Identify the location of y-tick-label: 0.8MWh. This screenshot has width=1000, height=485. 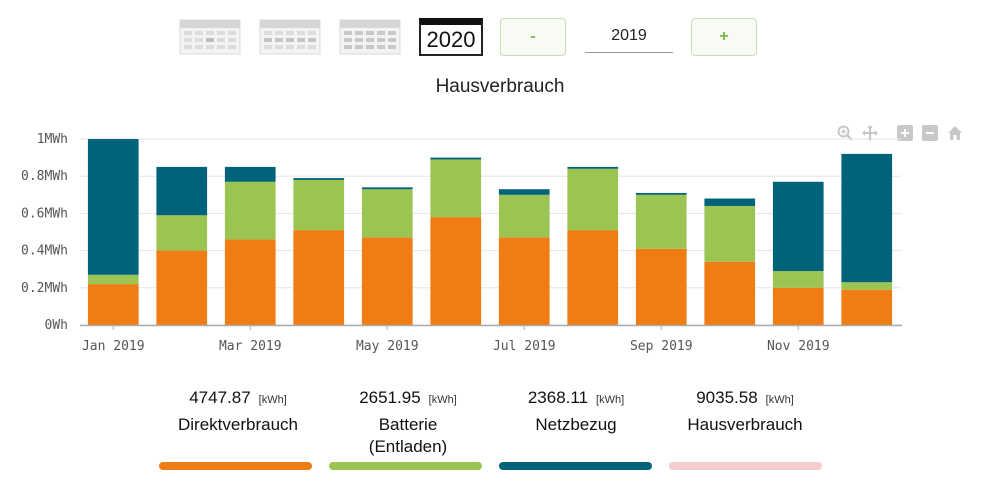
(44, 176).